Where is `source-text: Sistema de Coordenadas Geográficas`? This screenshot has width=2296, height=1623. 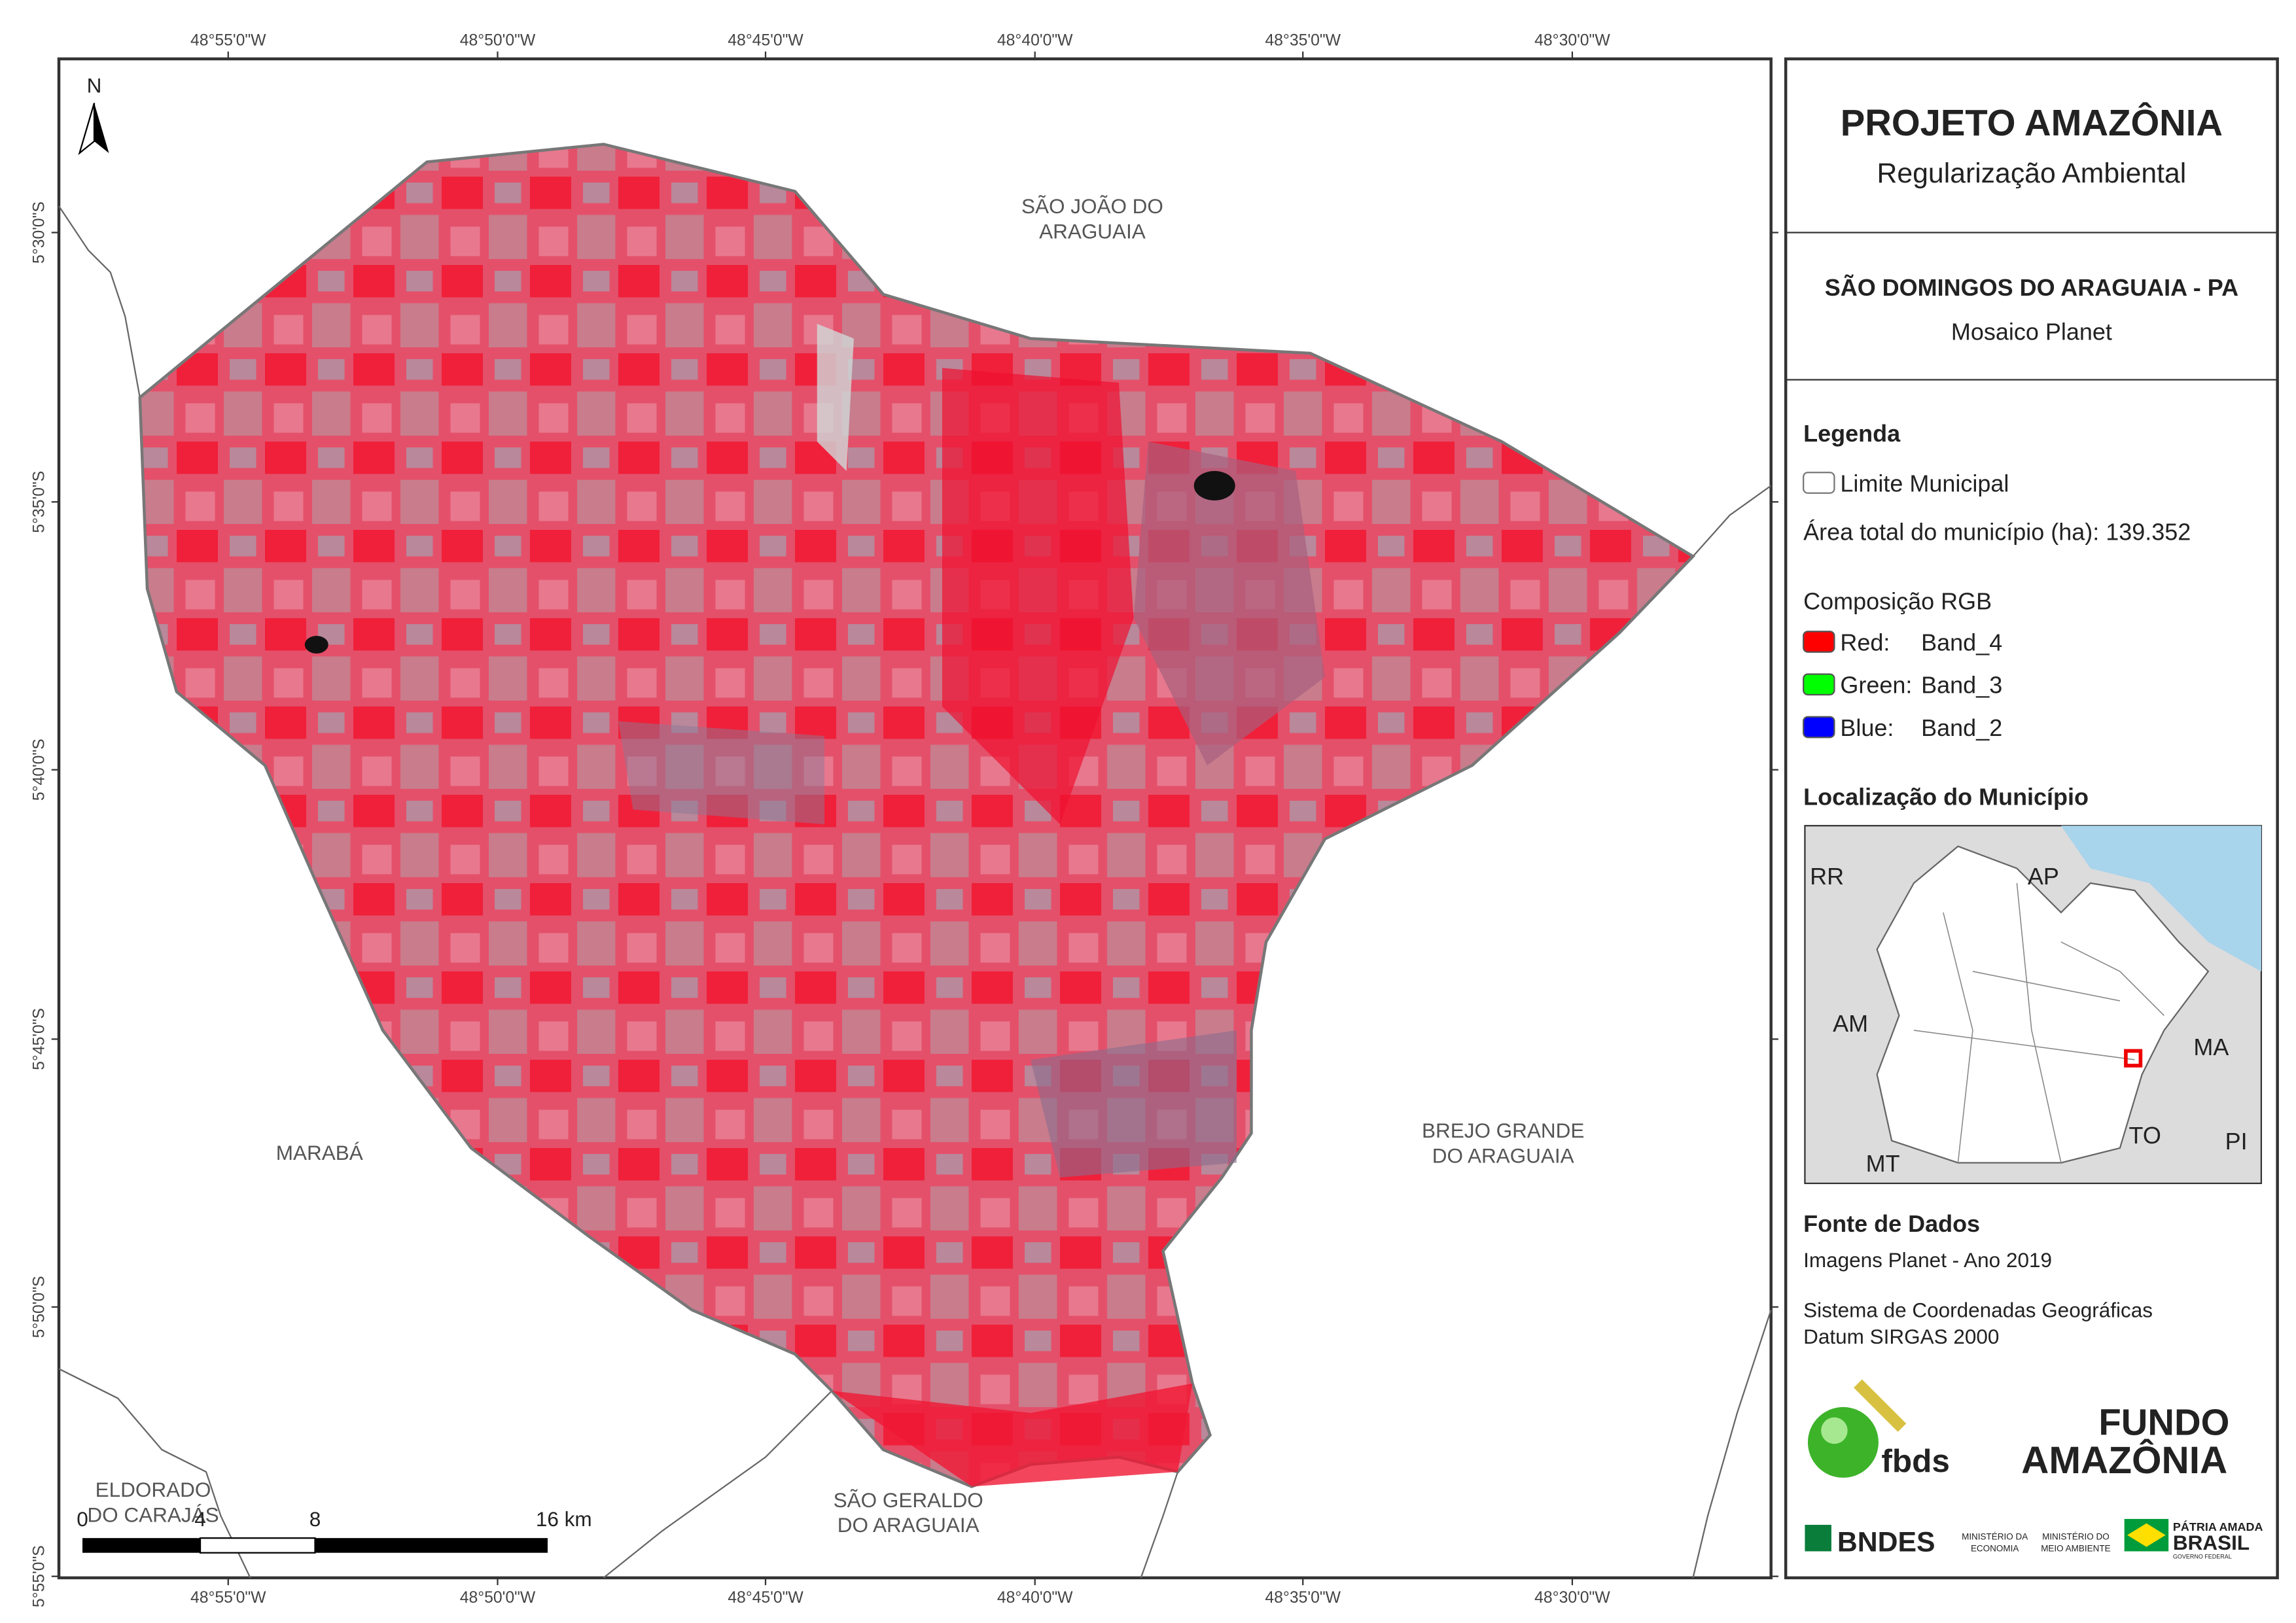
source-text: Sistema de Coordenadas Geográficas is located at coordinates (1978, 1311).